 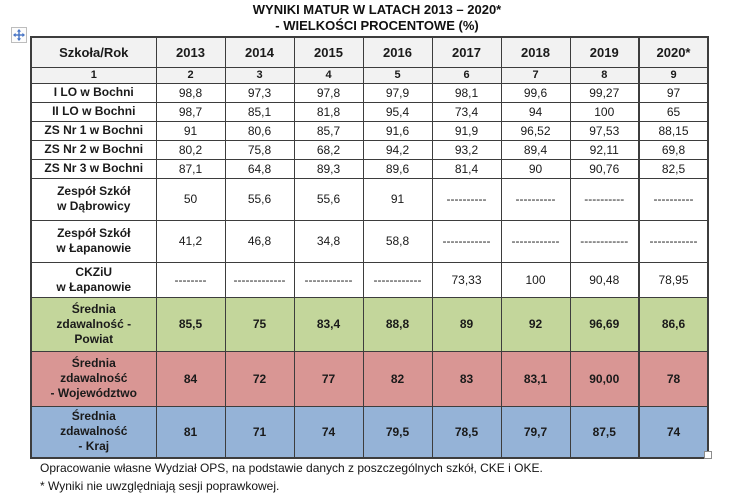 What do you see at coordinates (535, 92) in the screenshot?
I see `value-cell: 99,6` at bounding box center [535, 92].